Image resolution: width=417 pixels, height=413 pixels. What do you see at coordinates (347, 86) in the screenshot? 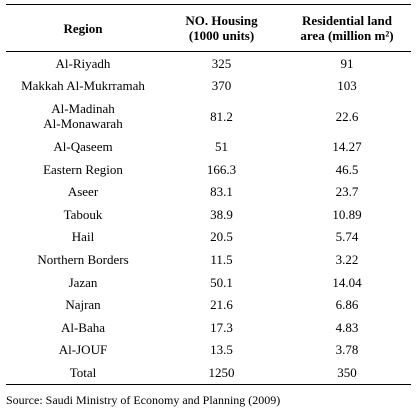
I see `cell-land-area: 103` at bounding box center [347, 86].